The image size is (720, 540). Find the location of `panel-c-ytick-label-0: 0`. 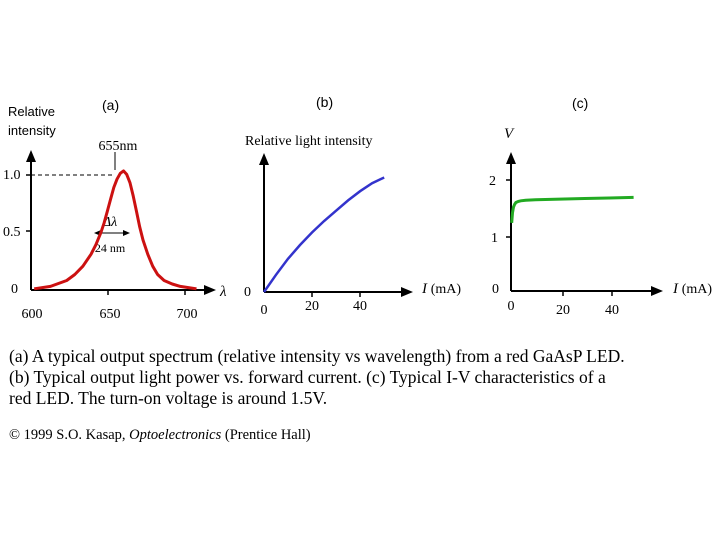

panel-c-ytick-label-0: 0 is located at coordinates (495, 289).